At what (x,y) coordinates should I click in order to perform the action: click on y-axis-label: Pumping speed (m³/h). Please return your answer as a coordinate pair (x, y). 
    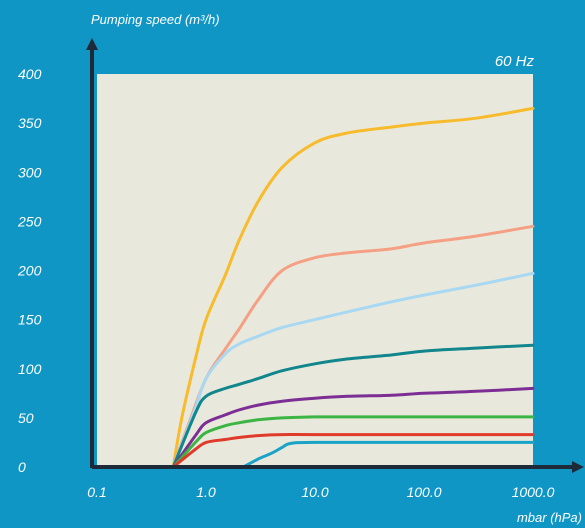
    Looking at the image, I should click on (155, 19).